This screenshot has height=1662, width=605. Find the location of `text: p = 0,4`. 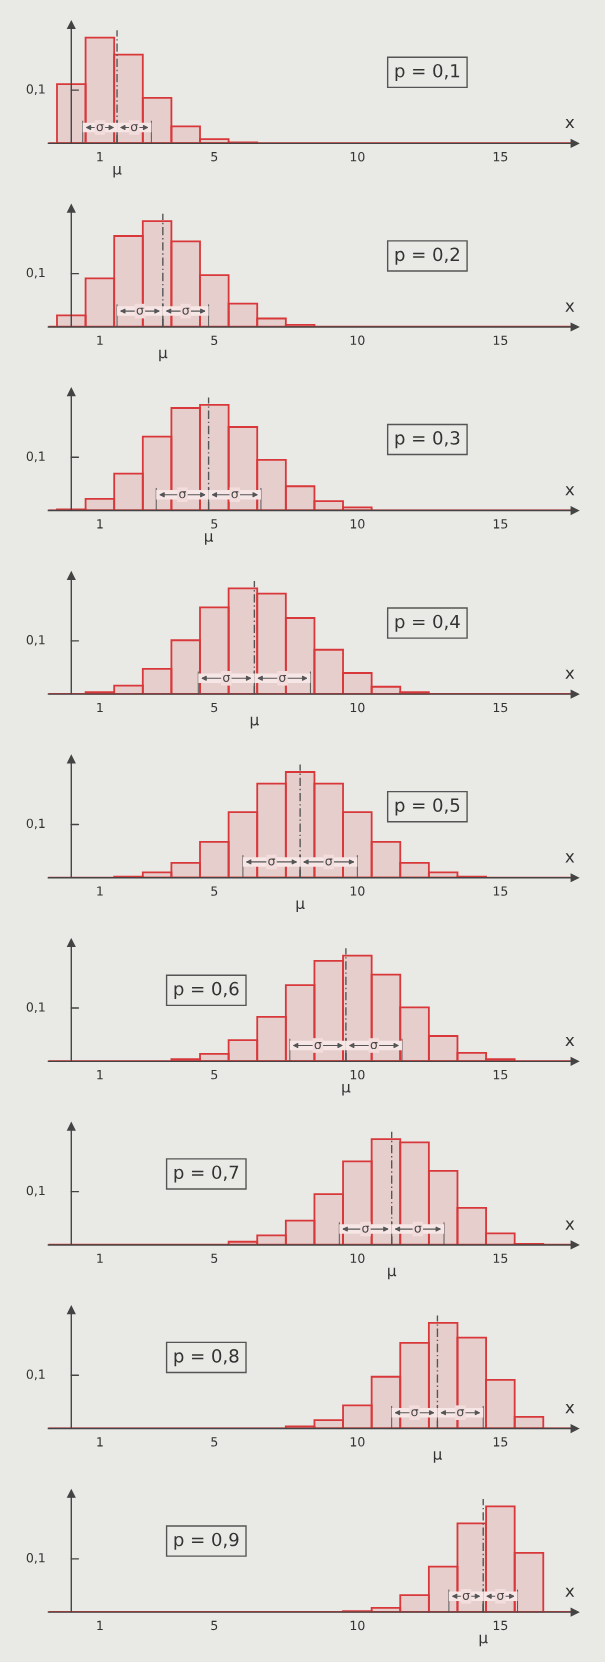

text: p = 0,4 is located at coordinates (427, 623).